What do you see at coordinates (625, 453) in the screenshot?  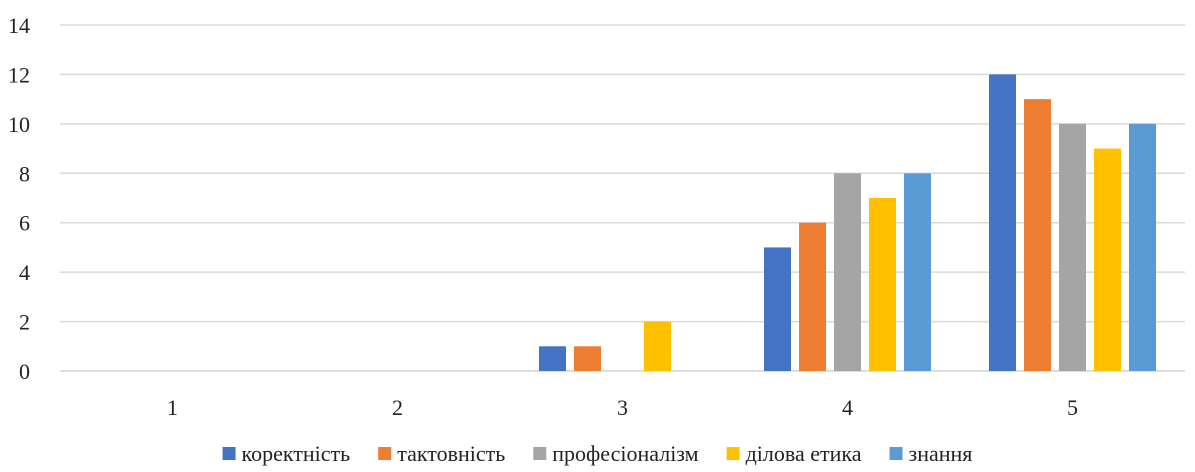 I see `legend-label: професіоналізм` at bounding box center [625, 453].